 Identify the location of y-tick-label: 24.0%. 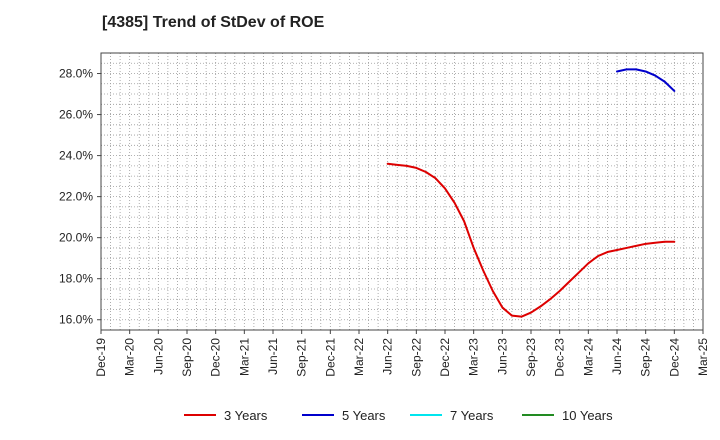
(76, 156).